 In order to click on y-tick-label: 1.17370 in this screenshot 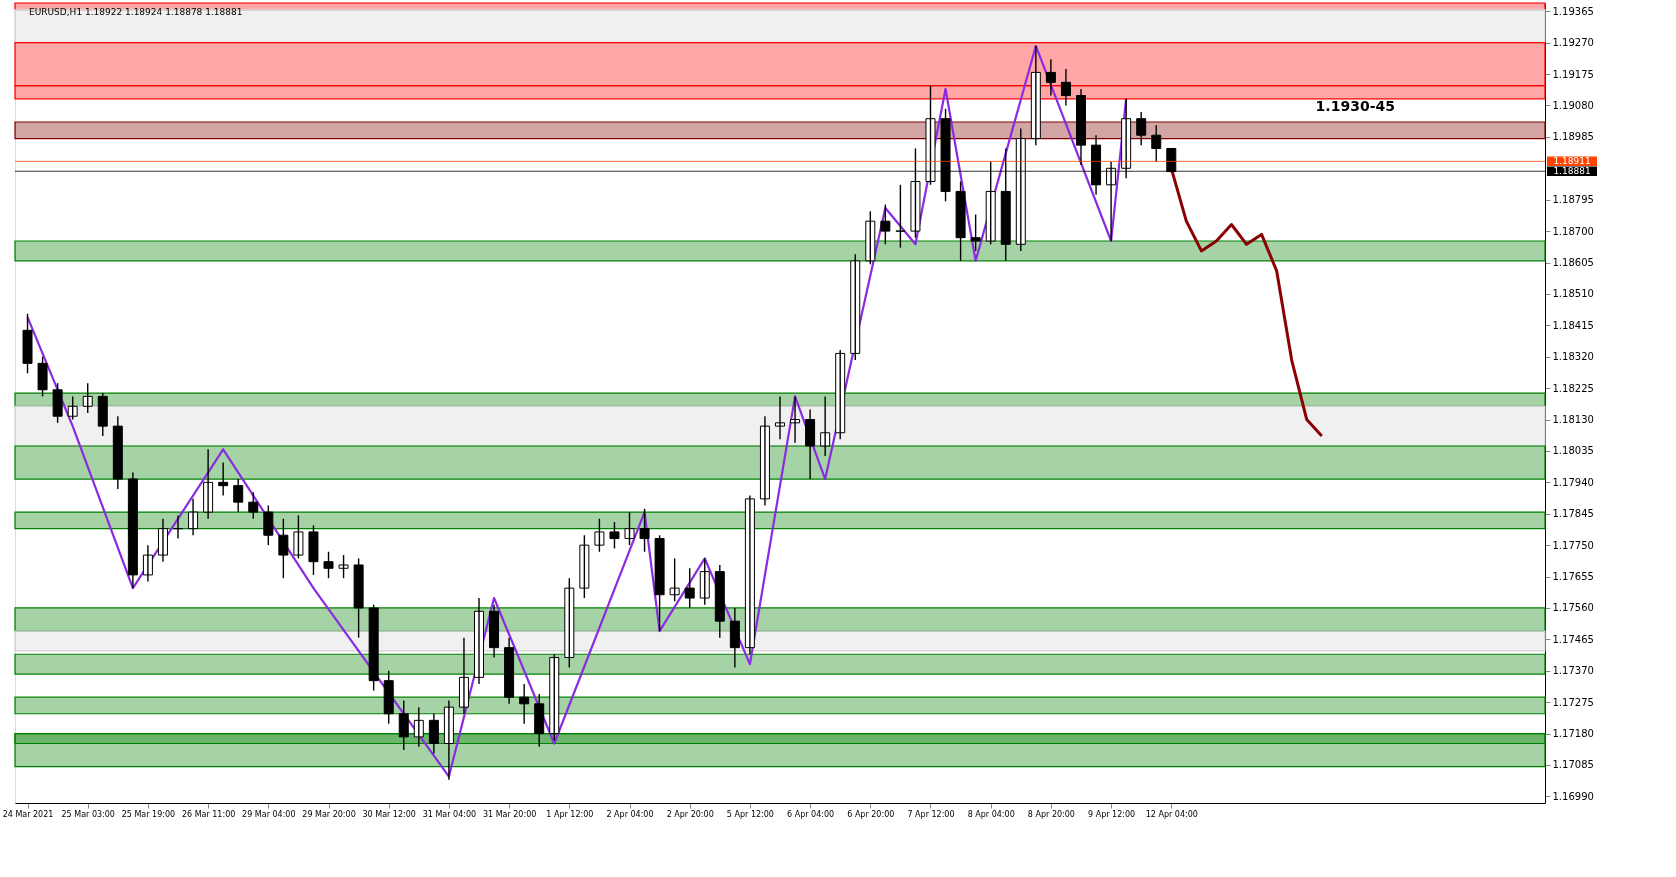, I will do `click(1573, 671)`.